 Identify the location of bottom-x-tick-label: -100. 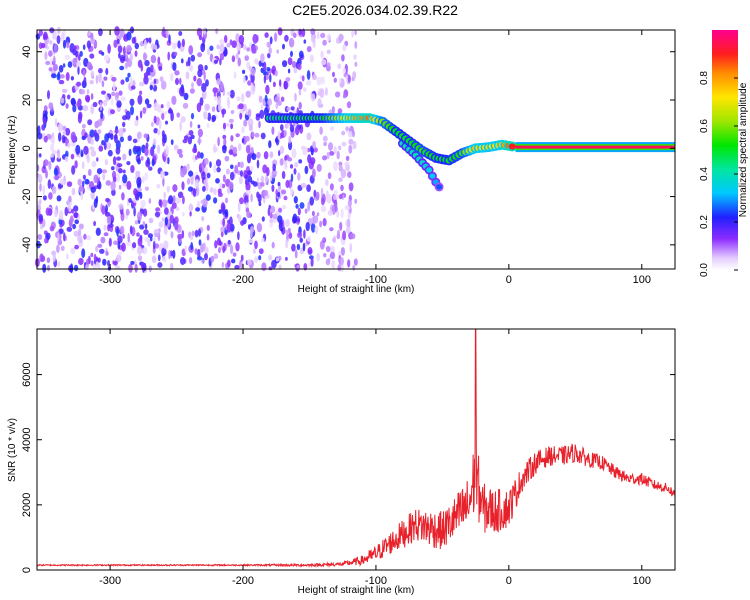
(376, 581).